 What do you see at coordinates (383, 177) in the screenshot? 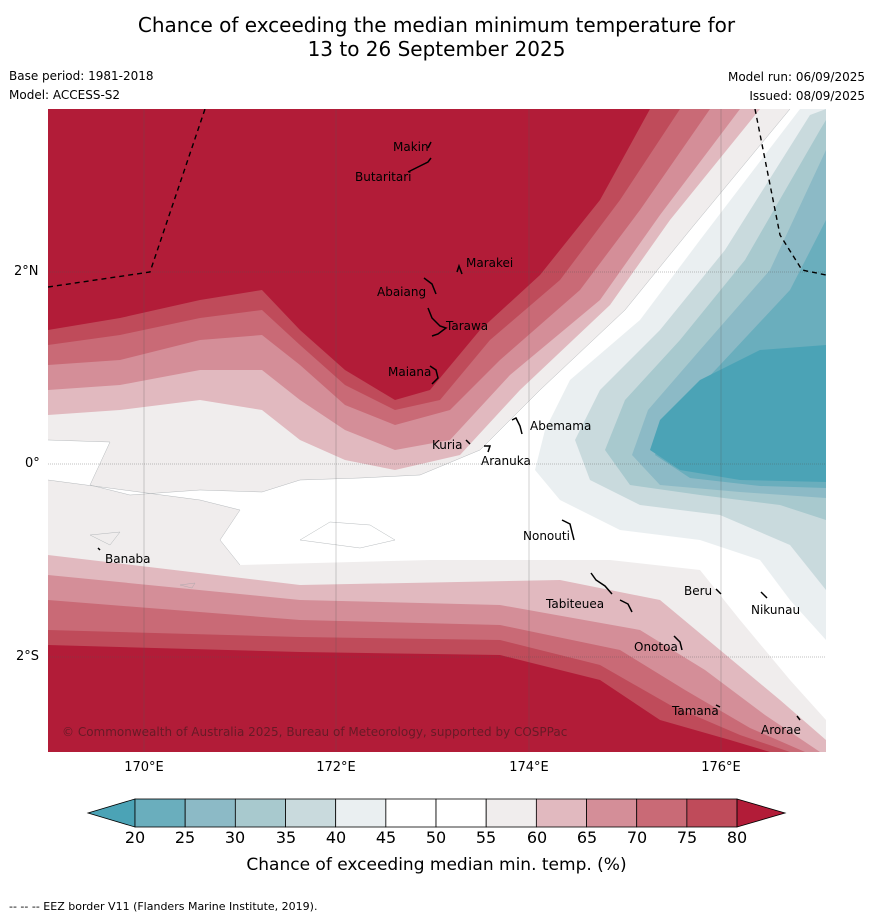
I see `island-label-butaritari: Butaritari` at bounding box center [383, 177].